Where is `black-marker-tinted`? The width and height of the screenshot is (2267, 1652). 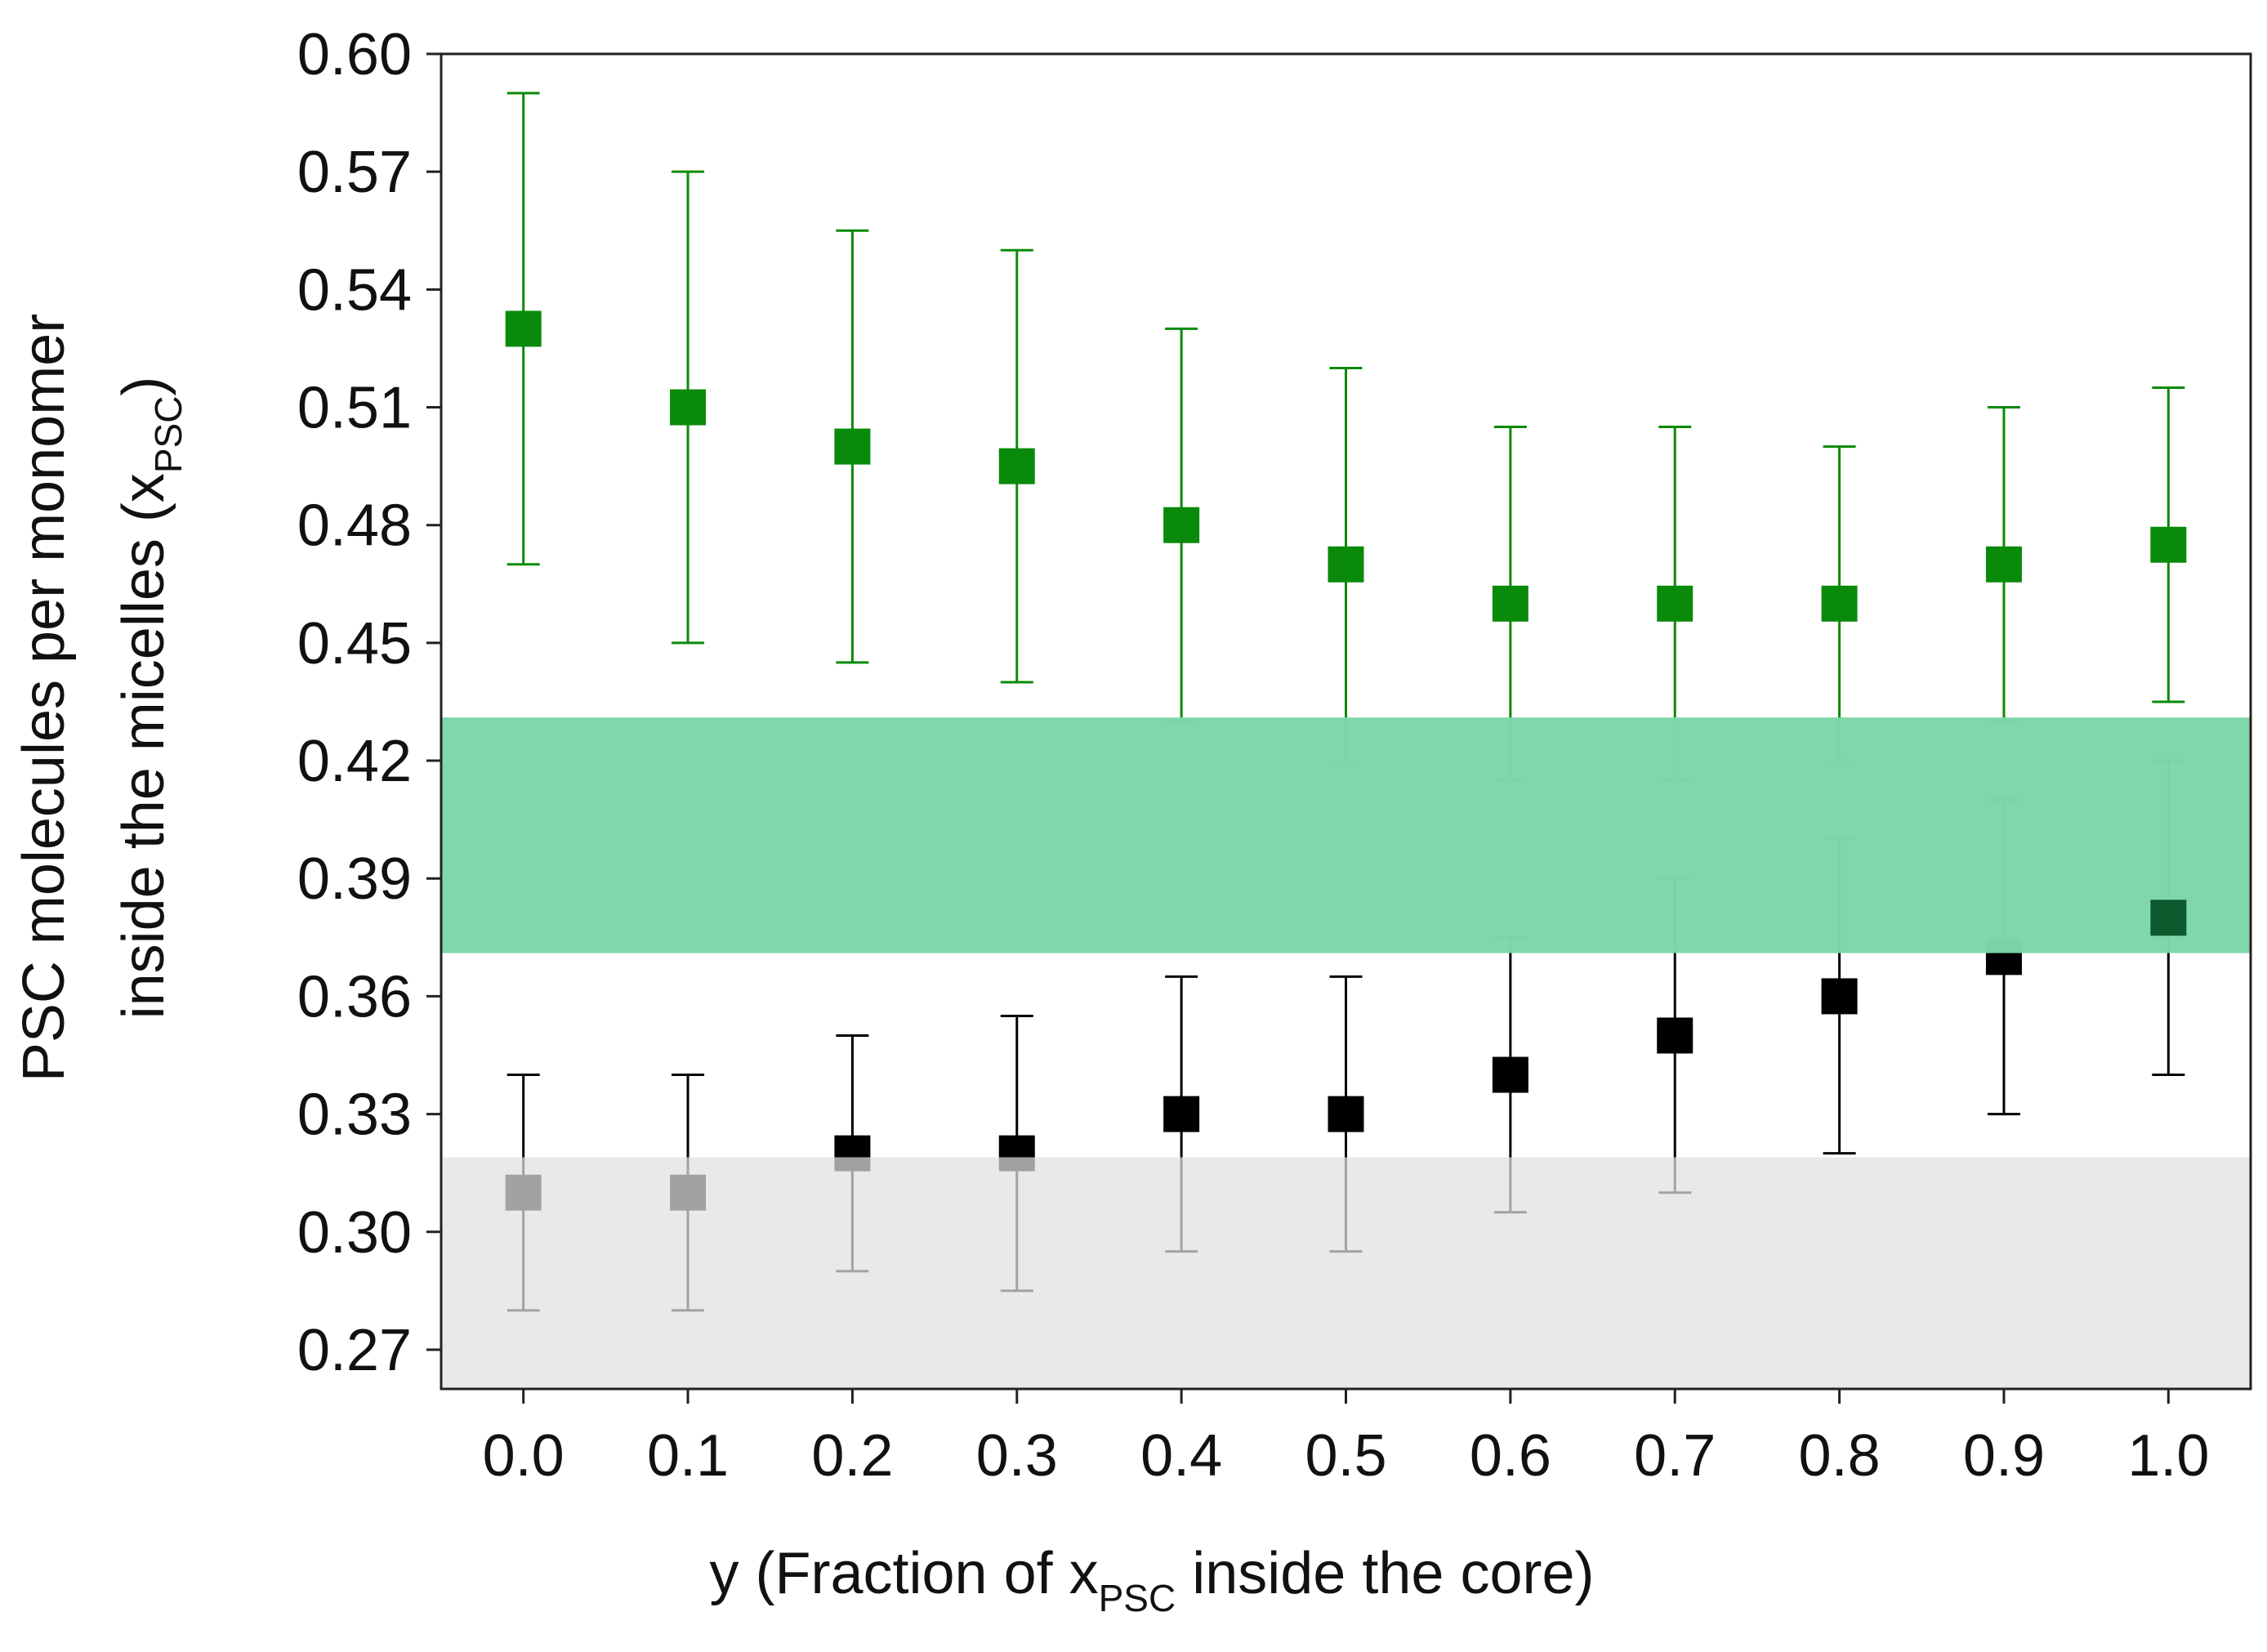 black-marker-tinted is located at coordinates (2168, 918).